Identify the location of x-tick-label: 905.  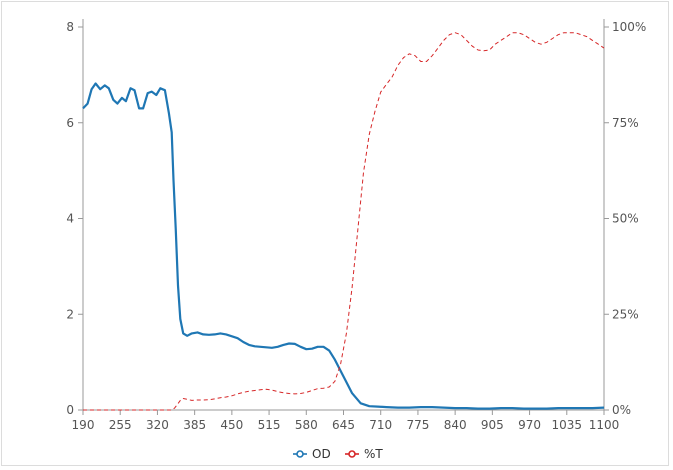
(492, 425).